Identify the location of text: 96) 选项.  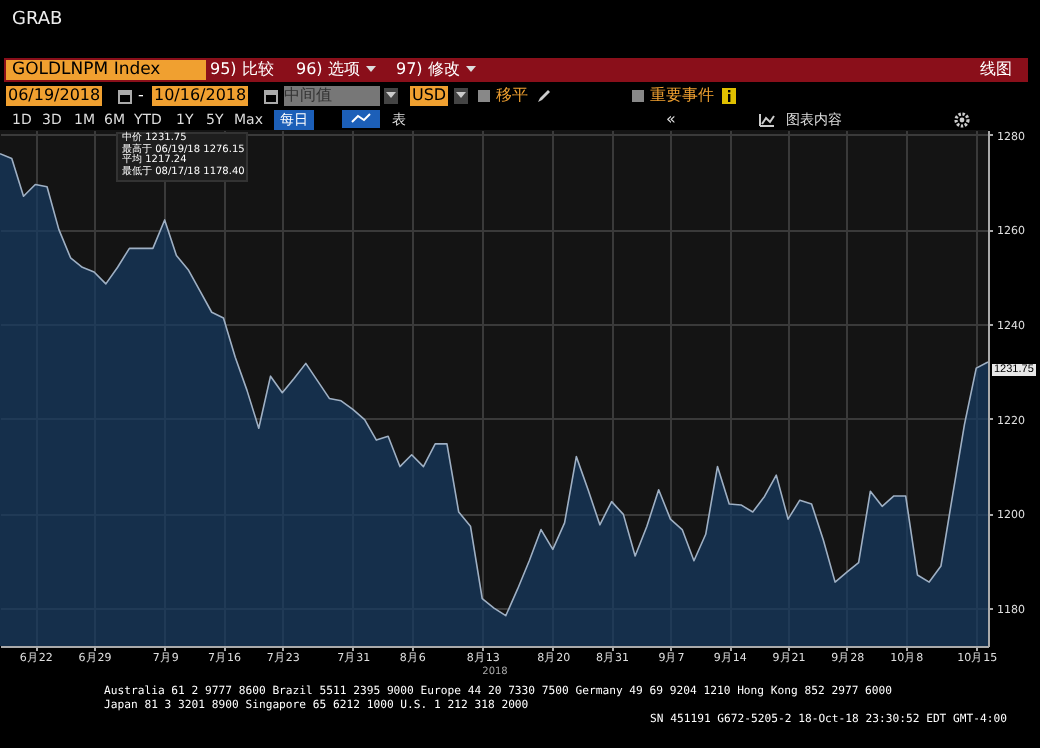
(328, 70).